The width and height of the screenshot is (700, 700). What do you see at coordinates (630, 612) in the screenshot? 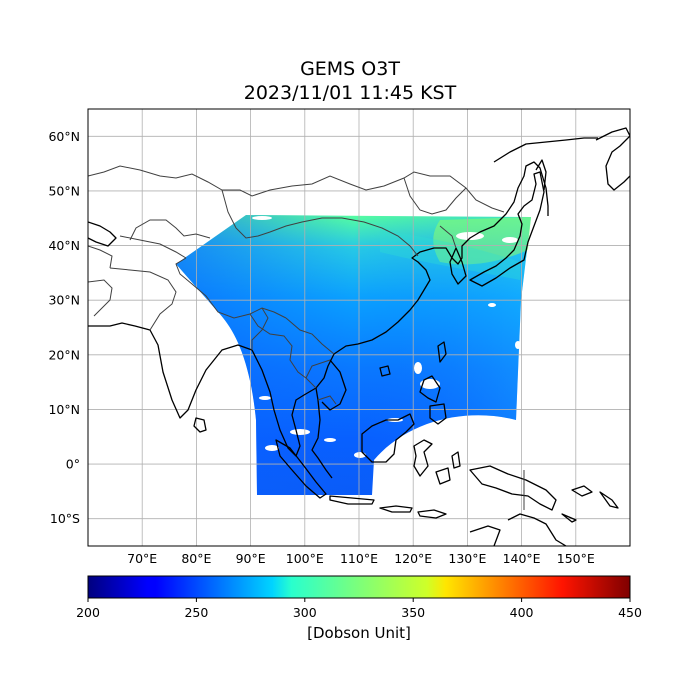
I see `colorbar-tick-label: 450` at bounding box center [630, 612].